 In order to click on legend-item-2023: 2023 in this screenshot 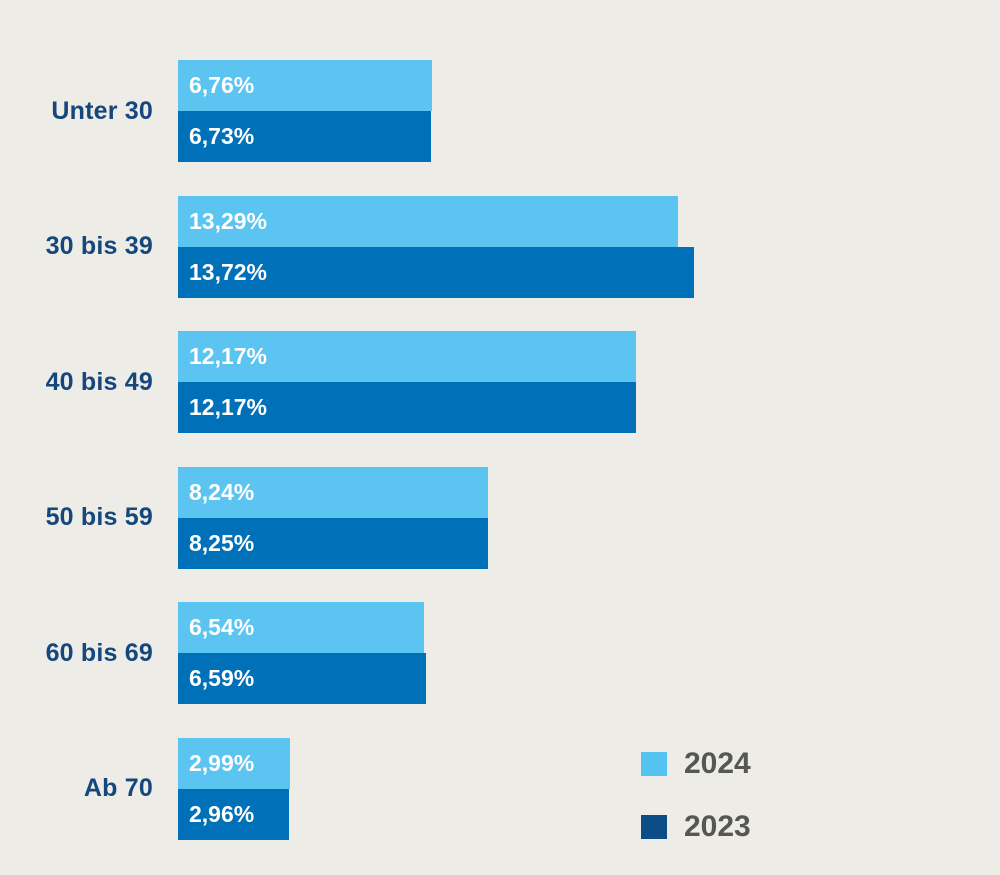, I will do `click(696, 826)`.